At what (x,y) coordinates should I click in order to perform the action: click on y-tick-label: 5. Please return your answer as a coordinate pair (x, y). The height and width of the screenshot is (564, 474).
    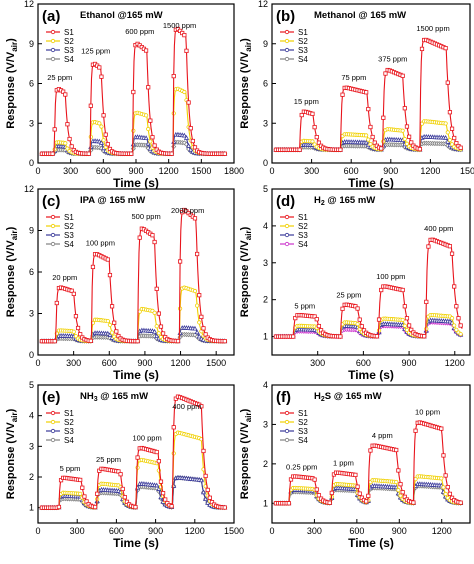
    Looking at the image, I should click on (31, 385).